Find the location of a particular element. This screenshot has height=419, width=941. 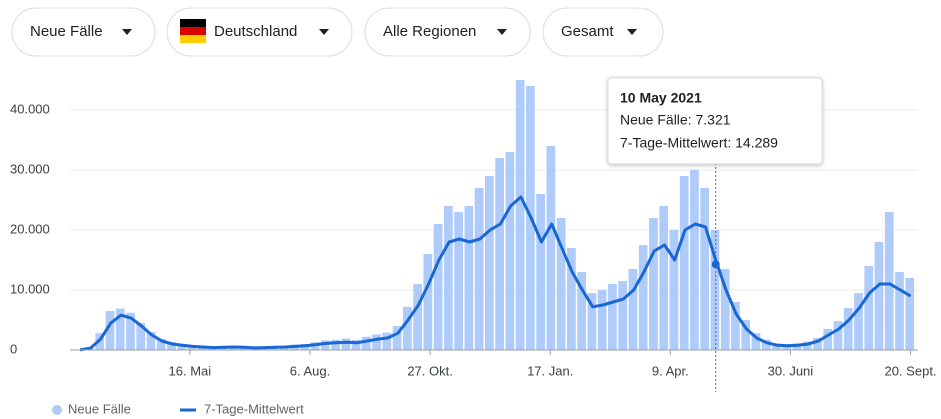

x-tick-label: 27. Okt. is located at coordinates (430, 370).